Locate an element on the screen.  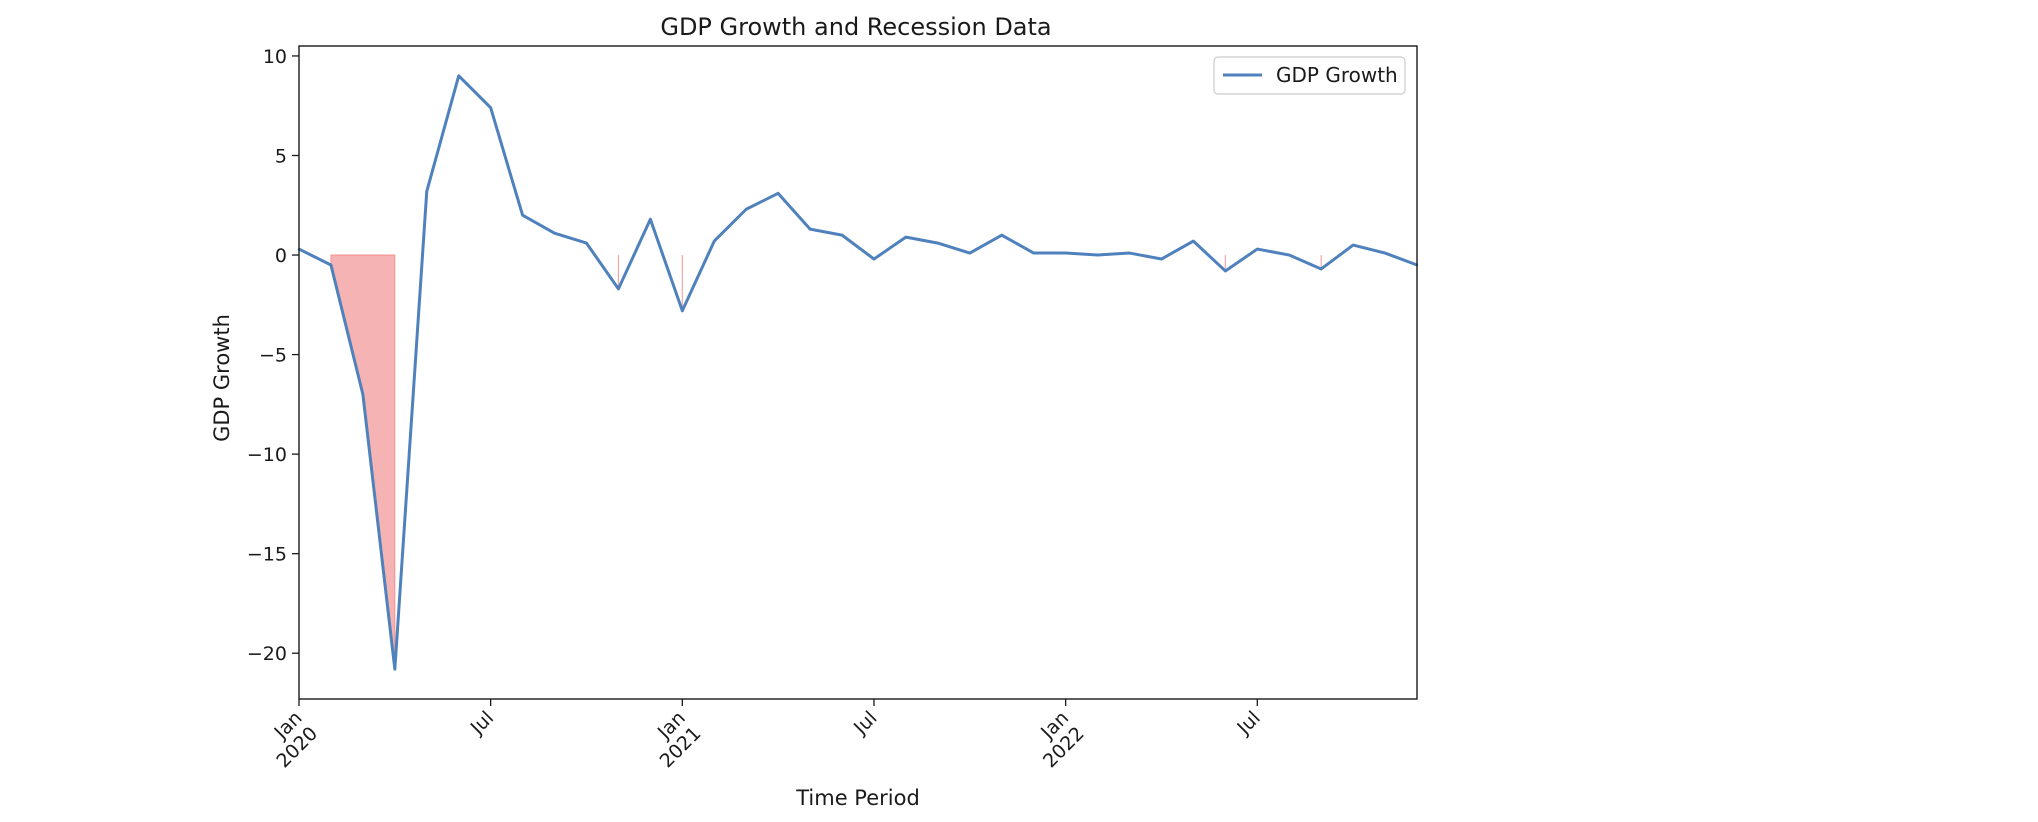
y-tick-label: 0 is located at coordinates (281, 256).